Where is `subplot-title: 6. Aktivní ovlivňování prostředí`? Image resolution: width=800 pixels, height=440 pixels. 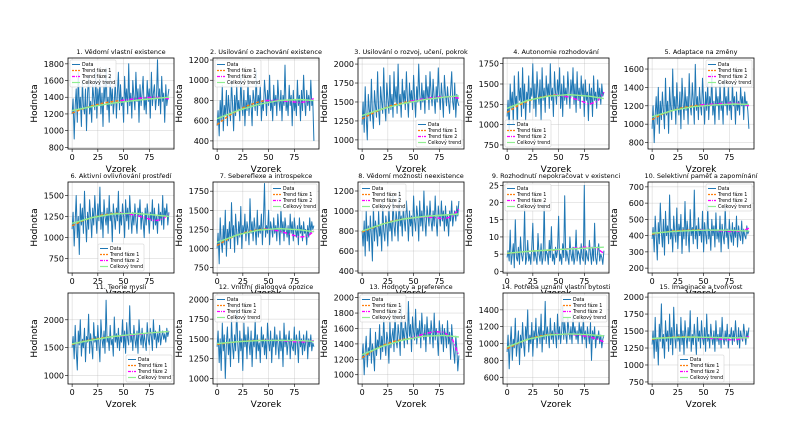
subplot-title: 6. Aktivní ovlivňování prostředí is located at coordinates (121, 176).